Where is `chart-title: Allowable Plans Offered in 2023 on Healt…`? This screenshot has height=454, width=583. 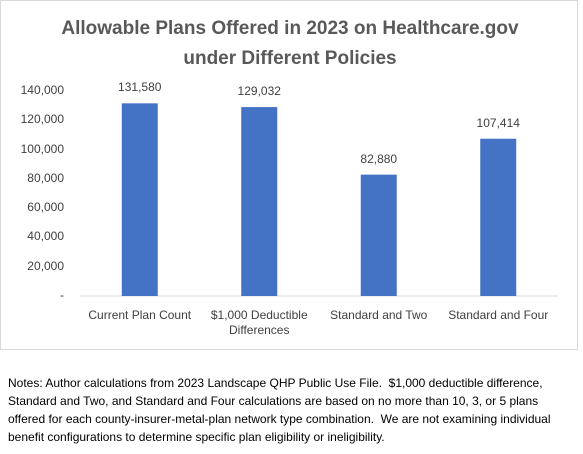
chart-title: Allowable Plans Offered in 2023 on Healt… is located at coordinates (290, 43).